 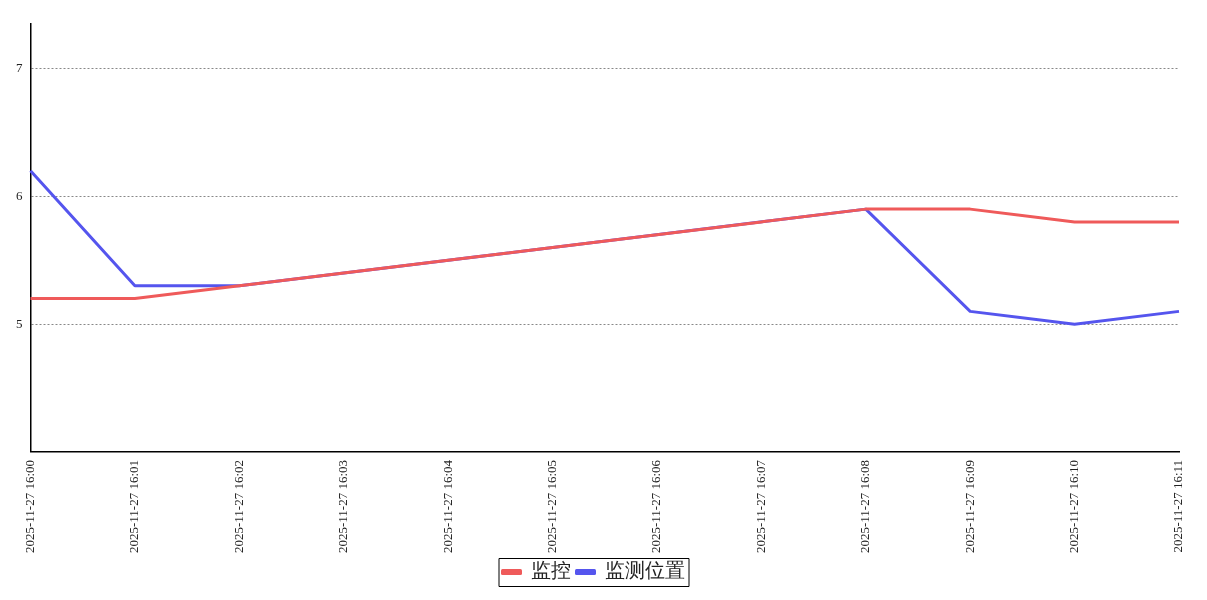 What do you see at coordinates (19, 323) in the screenshot?
I see `y-tick-label: 5` at bounding box center [19, 323].